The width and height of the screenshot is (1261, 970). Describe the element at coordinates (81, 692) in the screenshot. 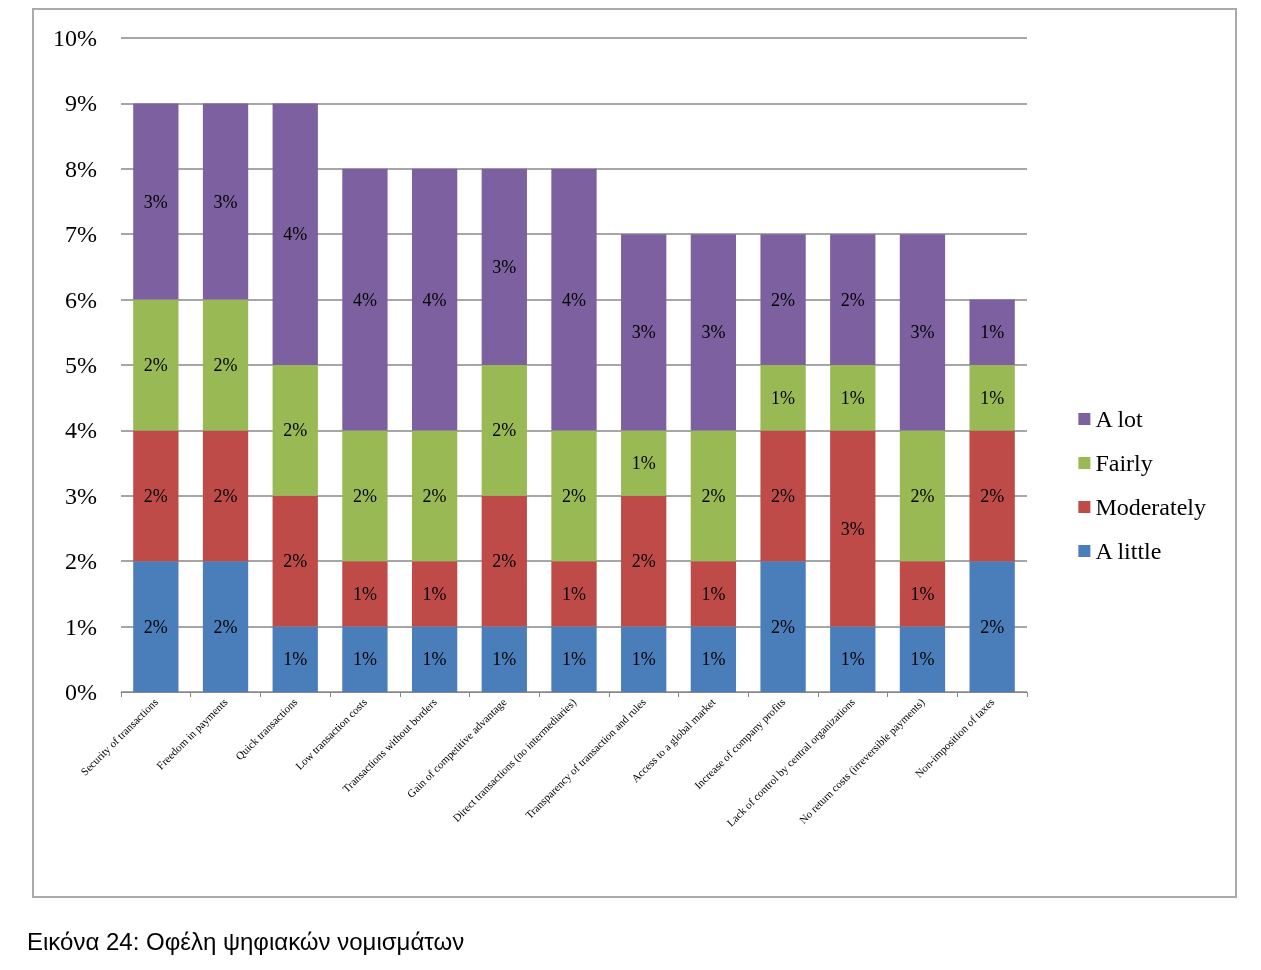

I see `y-tick-label: 0%` at that location.